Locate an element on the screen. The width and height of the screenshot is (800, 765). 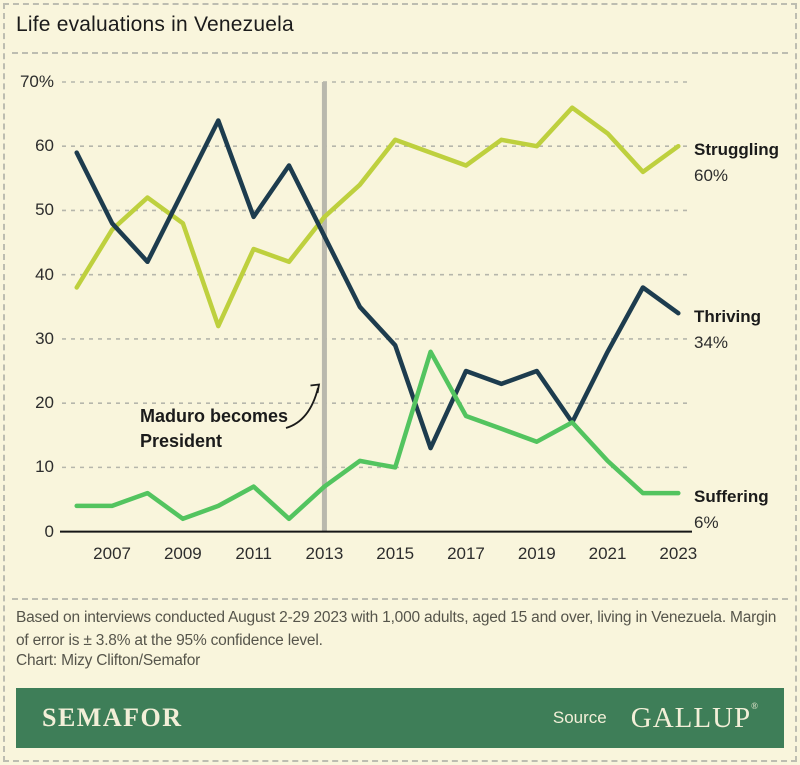
x-tick-label-2021: 2021 is located at coordinates (607, 553).